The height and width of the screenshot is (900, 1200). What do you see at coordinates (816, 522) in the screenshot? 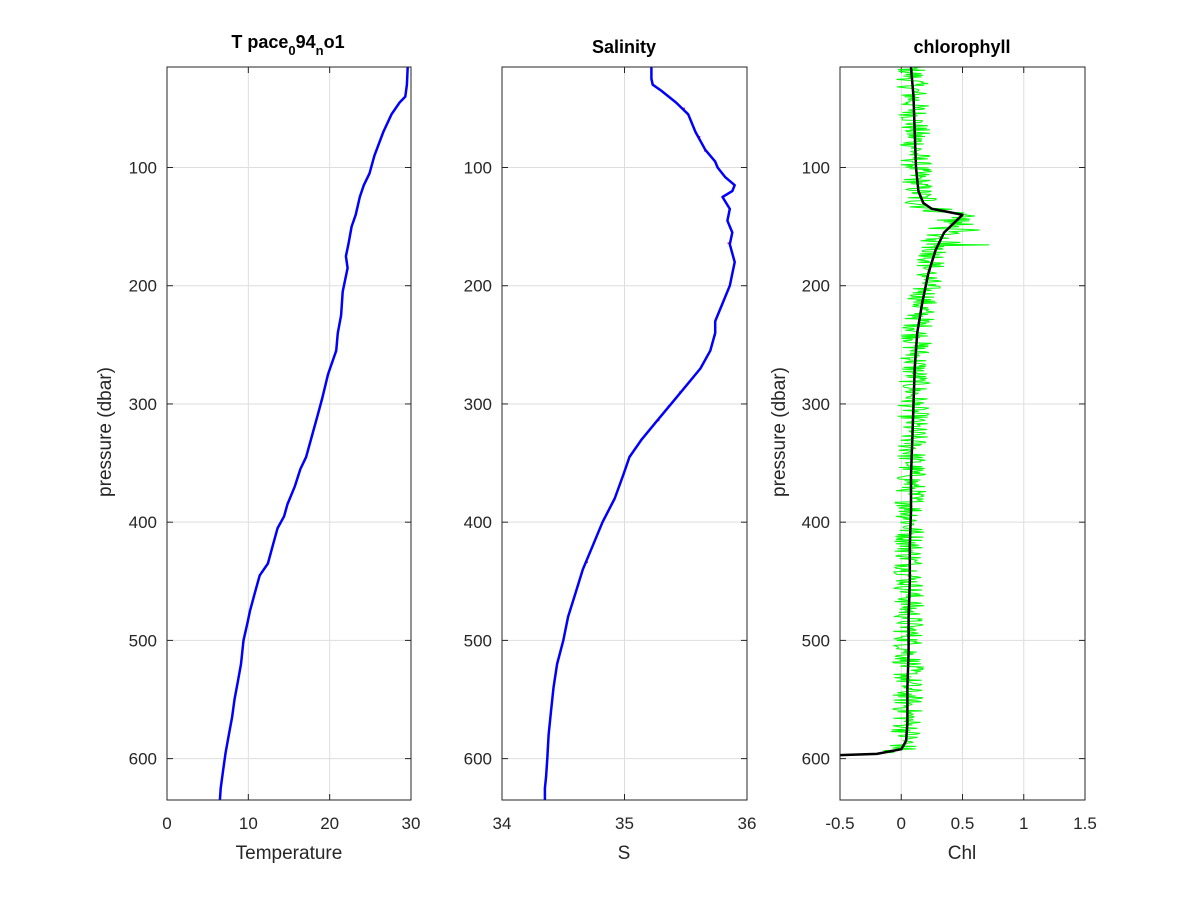
I see `chlorophyll-y-tick-label: 400` at bounding box center [816, 522].